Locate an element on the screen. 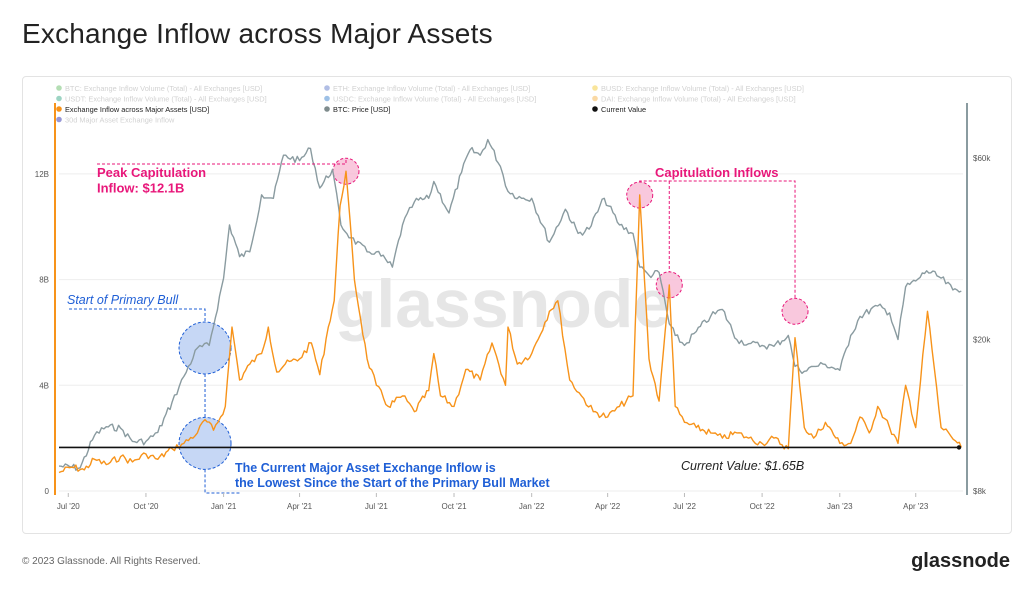 The image size is (1024, 590). peak-annotation: Peak Capitulation Inflow: $12.1B is located at coordinates (151, 180).